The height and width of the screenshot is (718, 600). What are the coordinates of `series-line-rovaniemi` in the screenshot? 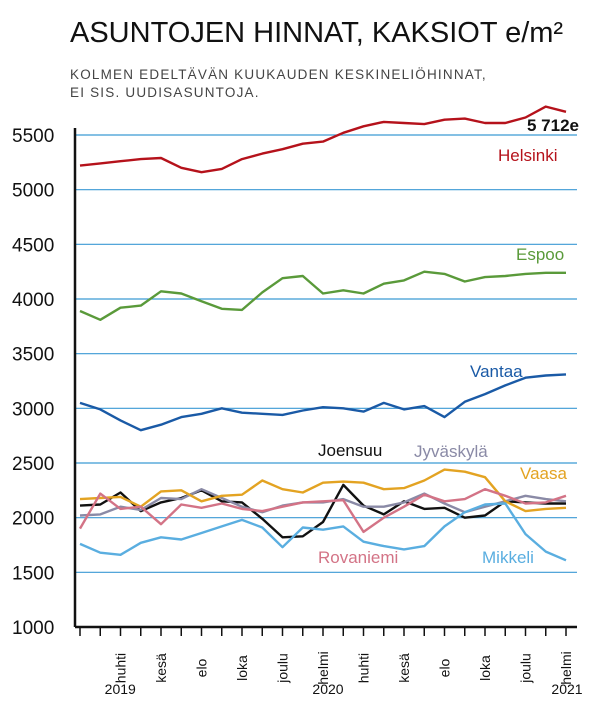 It's located at (322, 511).